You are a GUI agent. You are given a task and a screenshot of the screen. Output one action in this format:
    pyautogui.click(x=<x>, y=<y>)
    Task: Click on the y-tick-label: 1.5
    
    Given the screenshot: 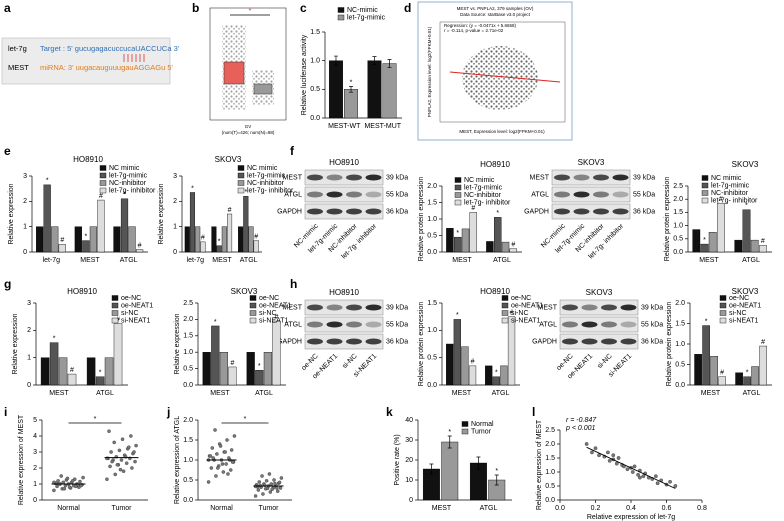 What is the action you would take?
    pyautogui.click(x=432, y=202)
    